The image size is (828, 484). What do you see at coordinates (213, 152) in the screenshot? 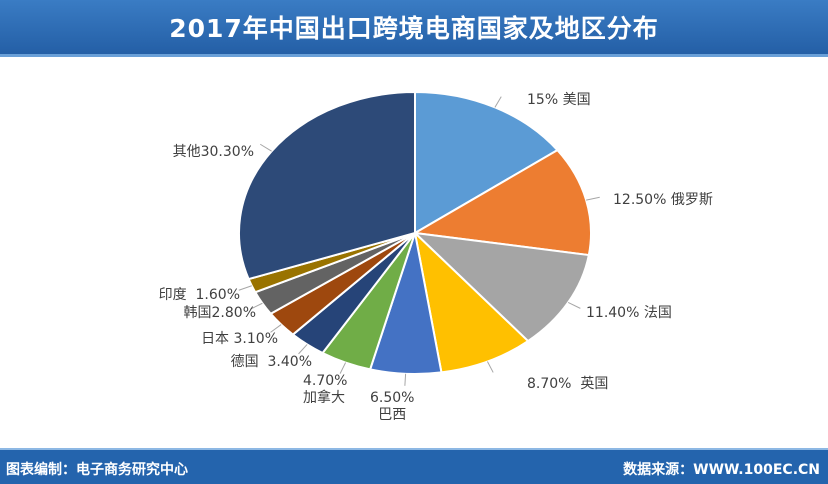
I see `label-other: 其他30.30%` at bounding box center [213, 152].